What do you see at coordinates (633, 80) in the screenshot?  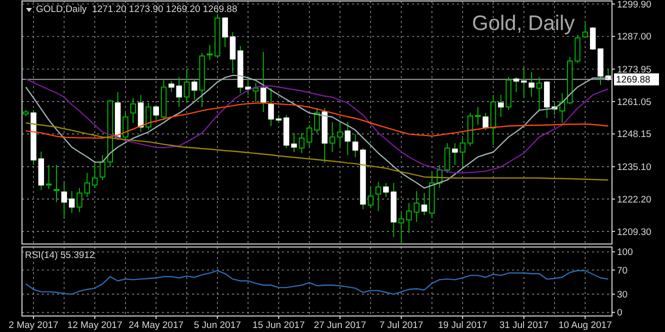 I see `ref-line-label: 1269.88` at bounding box center [633, 80].